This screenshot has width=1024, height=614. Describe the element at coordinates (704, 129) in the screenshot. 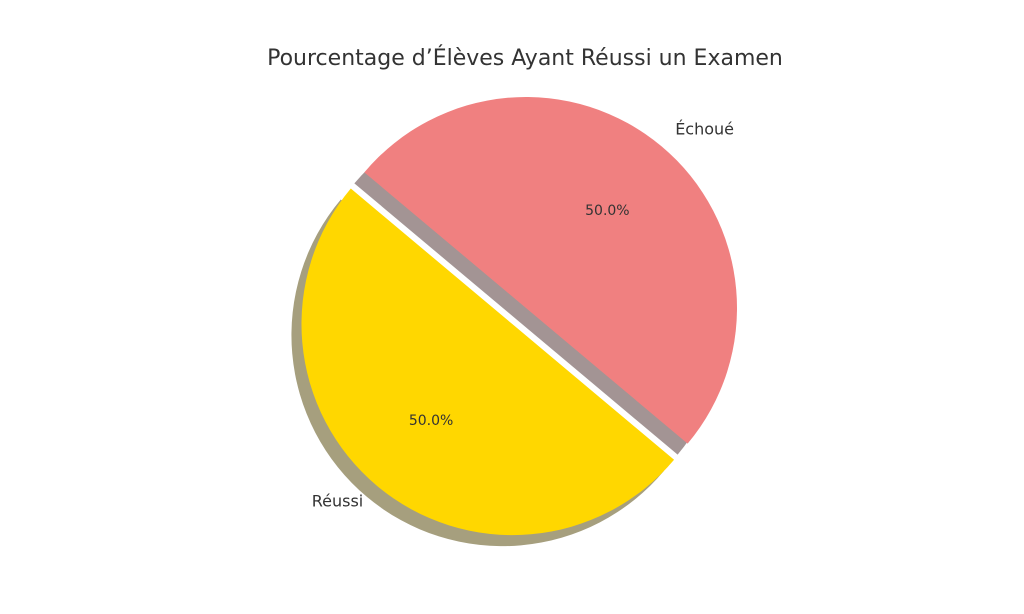

I see `slice-label-echoue: Échoué` at that location.